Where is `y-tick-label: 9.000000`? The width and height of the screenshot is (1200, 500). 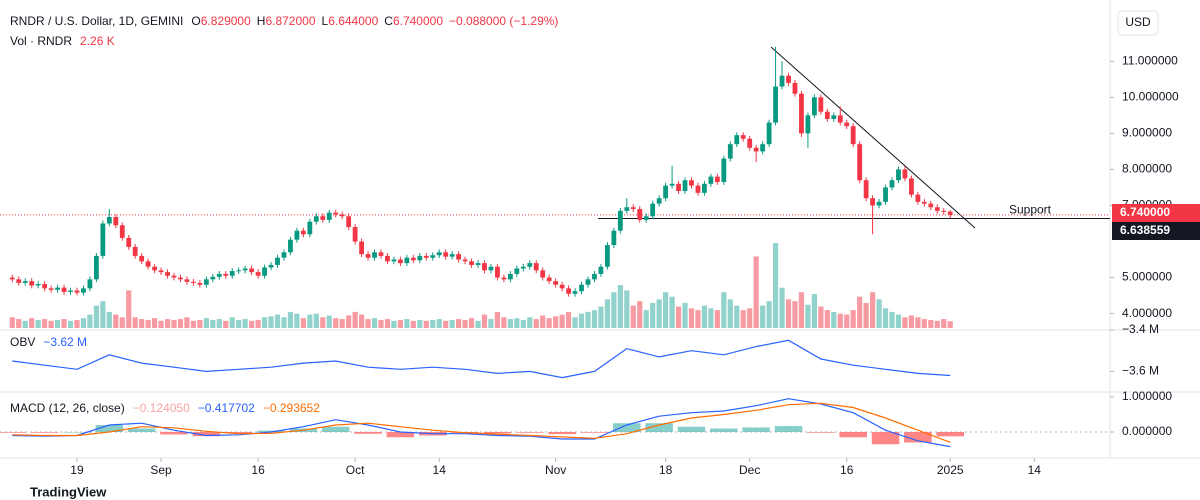 y-tick-label: 9.000000 is located at coordinates (1147, 133).